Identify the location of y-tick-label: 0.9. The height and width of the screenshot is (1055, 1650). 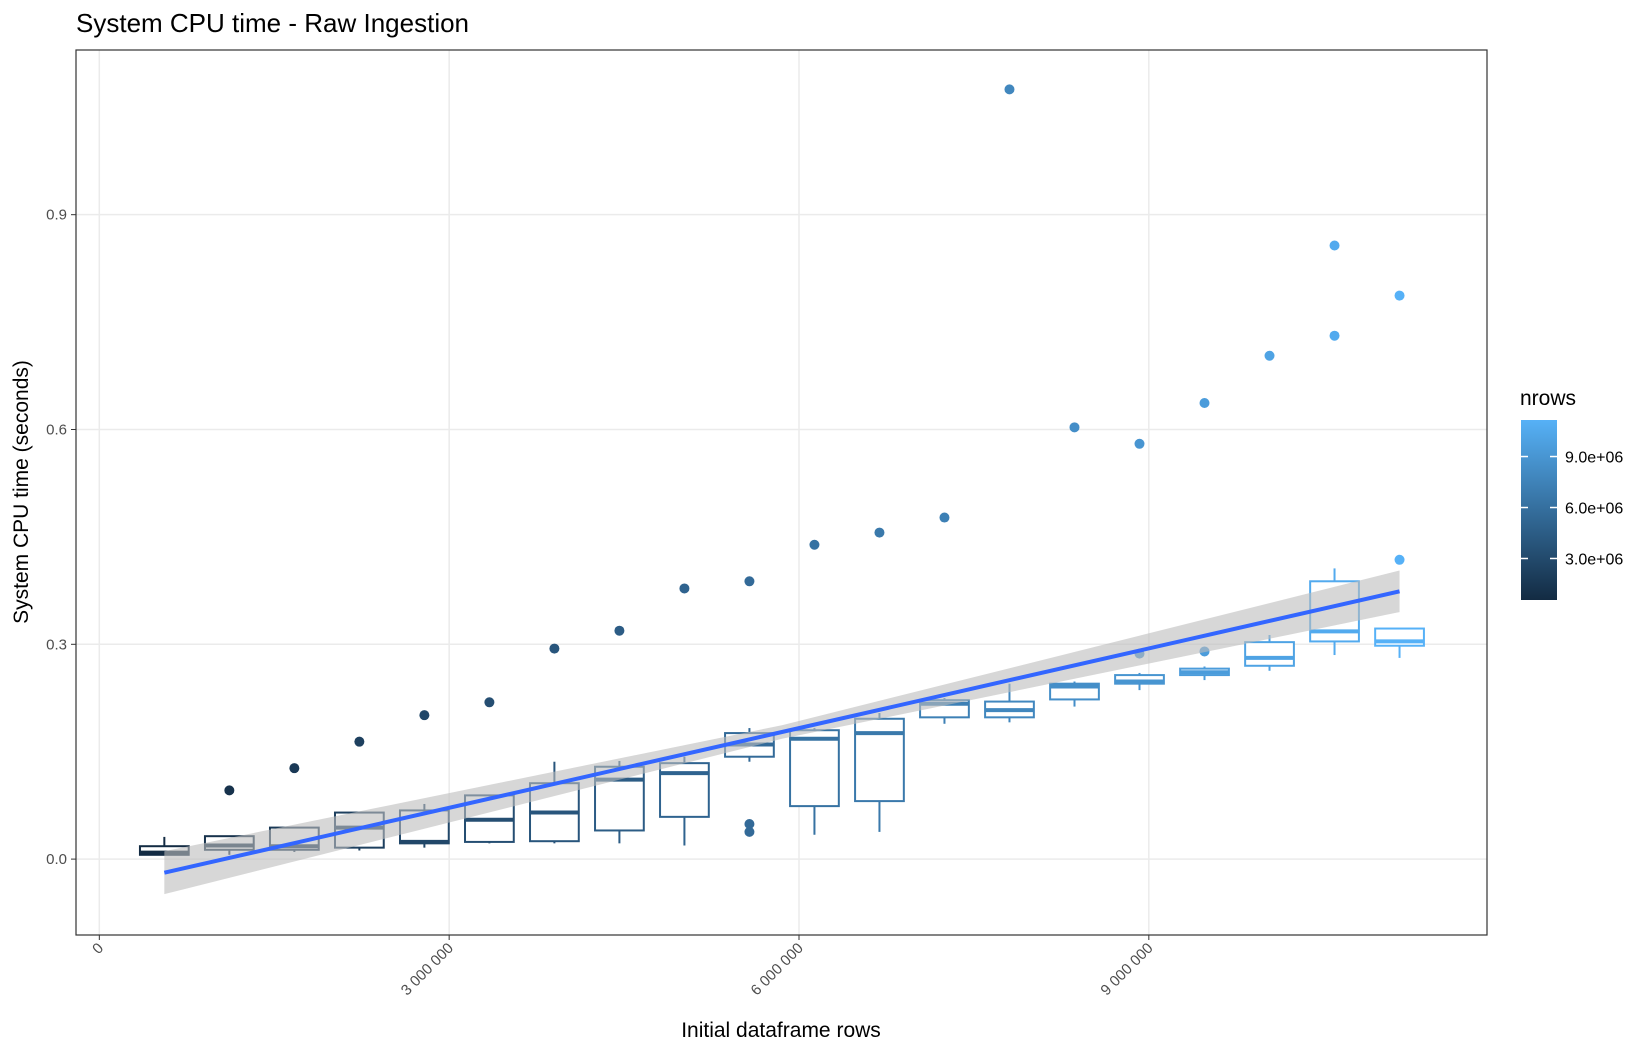
(56, 215).